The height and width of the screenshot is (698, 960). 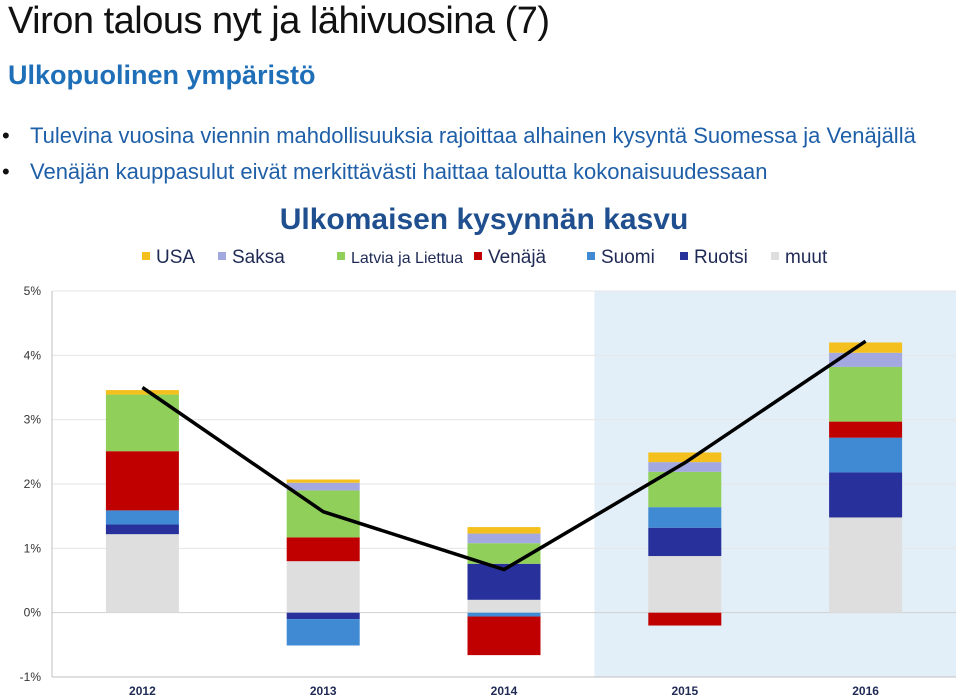 What do you see at coordinates (685, 619) in the screenshot?
I see `bar-segment-venäjä-2015` at bounding box center [685, 619].